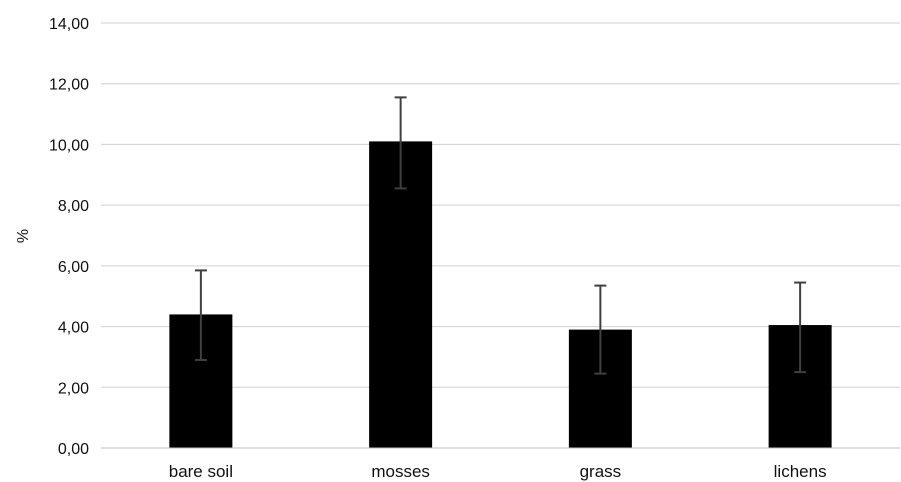  What do you see at coordinates (23, 236) in the screenshot?
I see `y-axis-title: %` at bounding box center [23, 236].